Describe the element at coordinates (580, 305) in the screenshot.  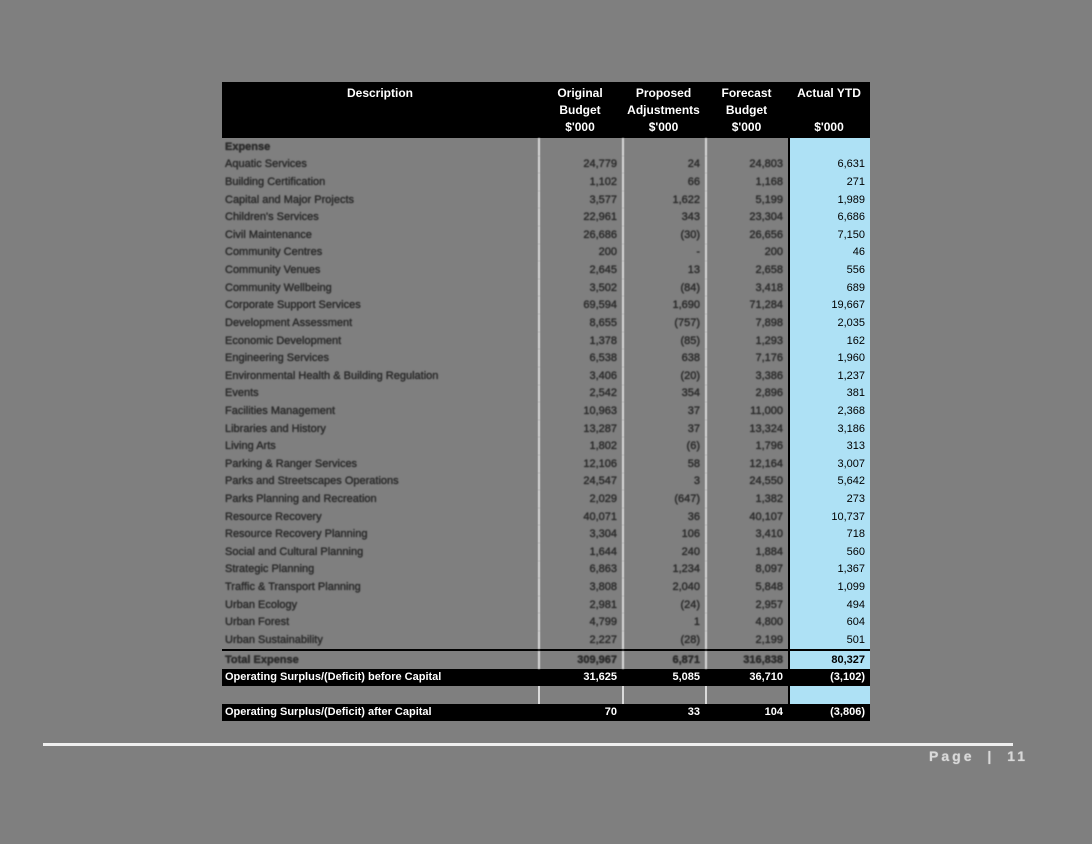
I see `original-budget-cell: 69,594` at that location.